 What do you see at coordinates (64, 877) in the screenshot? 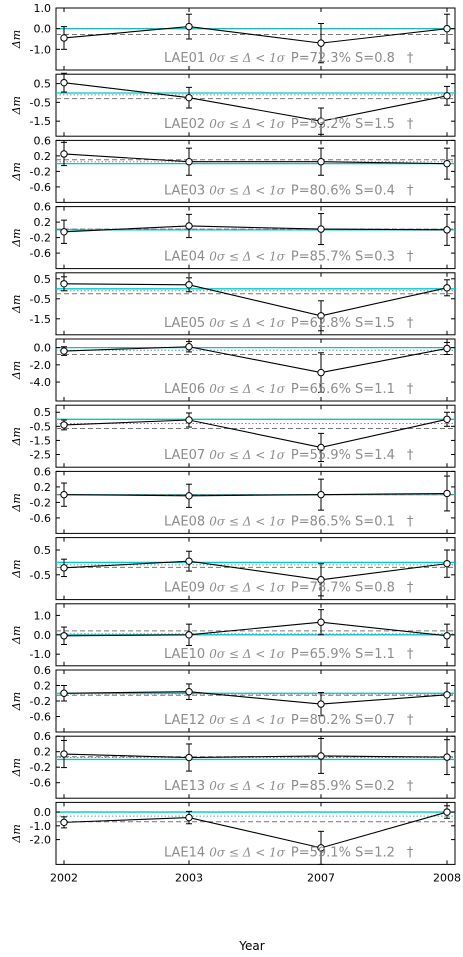
I see `x-tick-label: 2002` at bounding box center [64, 877].